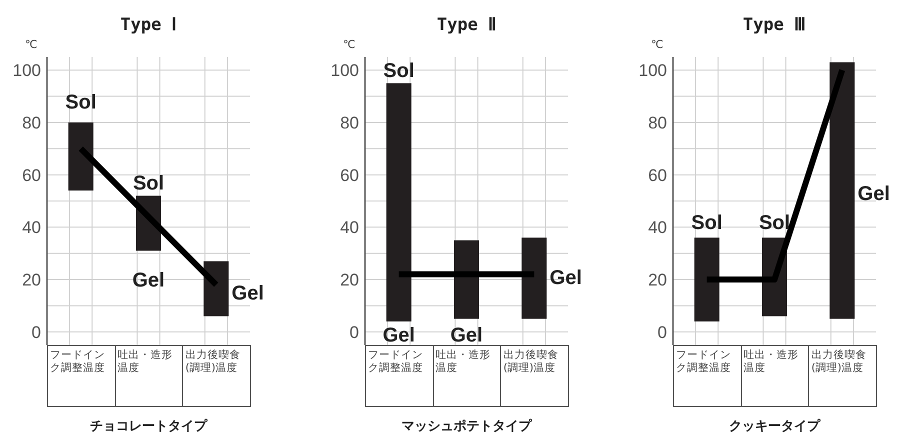 The height and width of the screenshot is (438, 907). What do you see at coordinates (148, 25) in the screenshot?
I see `chart-title: Type Ⅰ` at bounding box center [148, 25].